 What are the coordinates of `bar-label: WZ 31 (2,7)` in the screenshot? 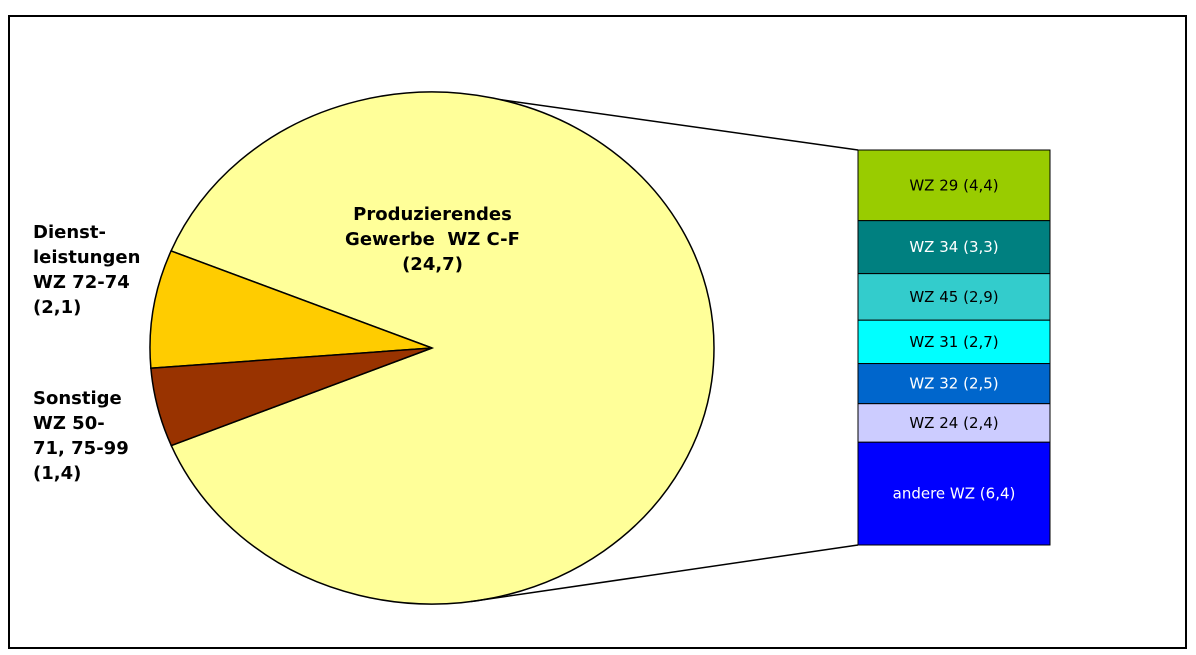 It's located at (953, 341).